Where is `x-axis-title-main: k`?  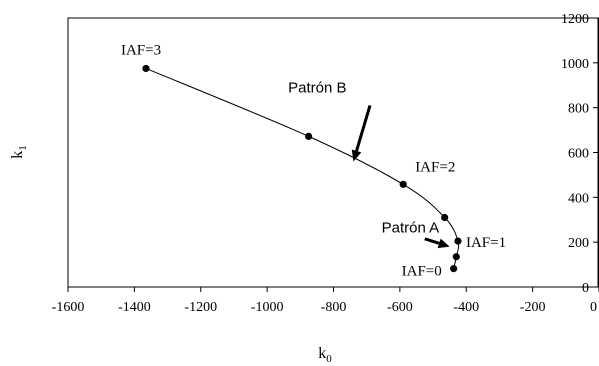
x-axis-title-main: k is located at coordinates (322, 353).